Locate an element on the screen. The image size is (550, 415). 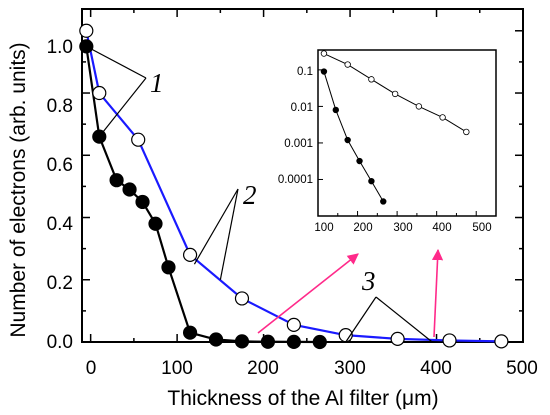
annotation-label-2: 2 is located at coordinates (250, 195).